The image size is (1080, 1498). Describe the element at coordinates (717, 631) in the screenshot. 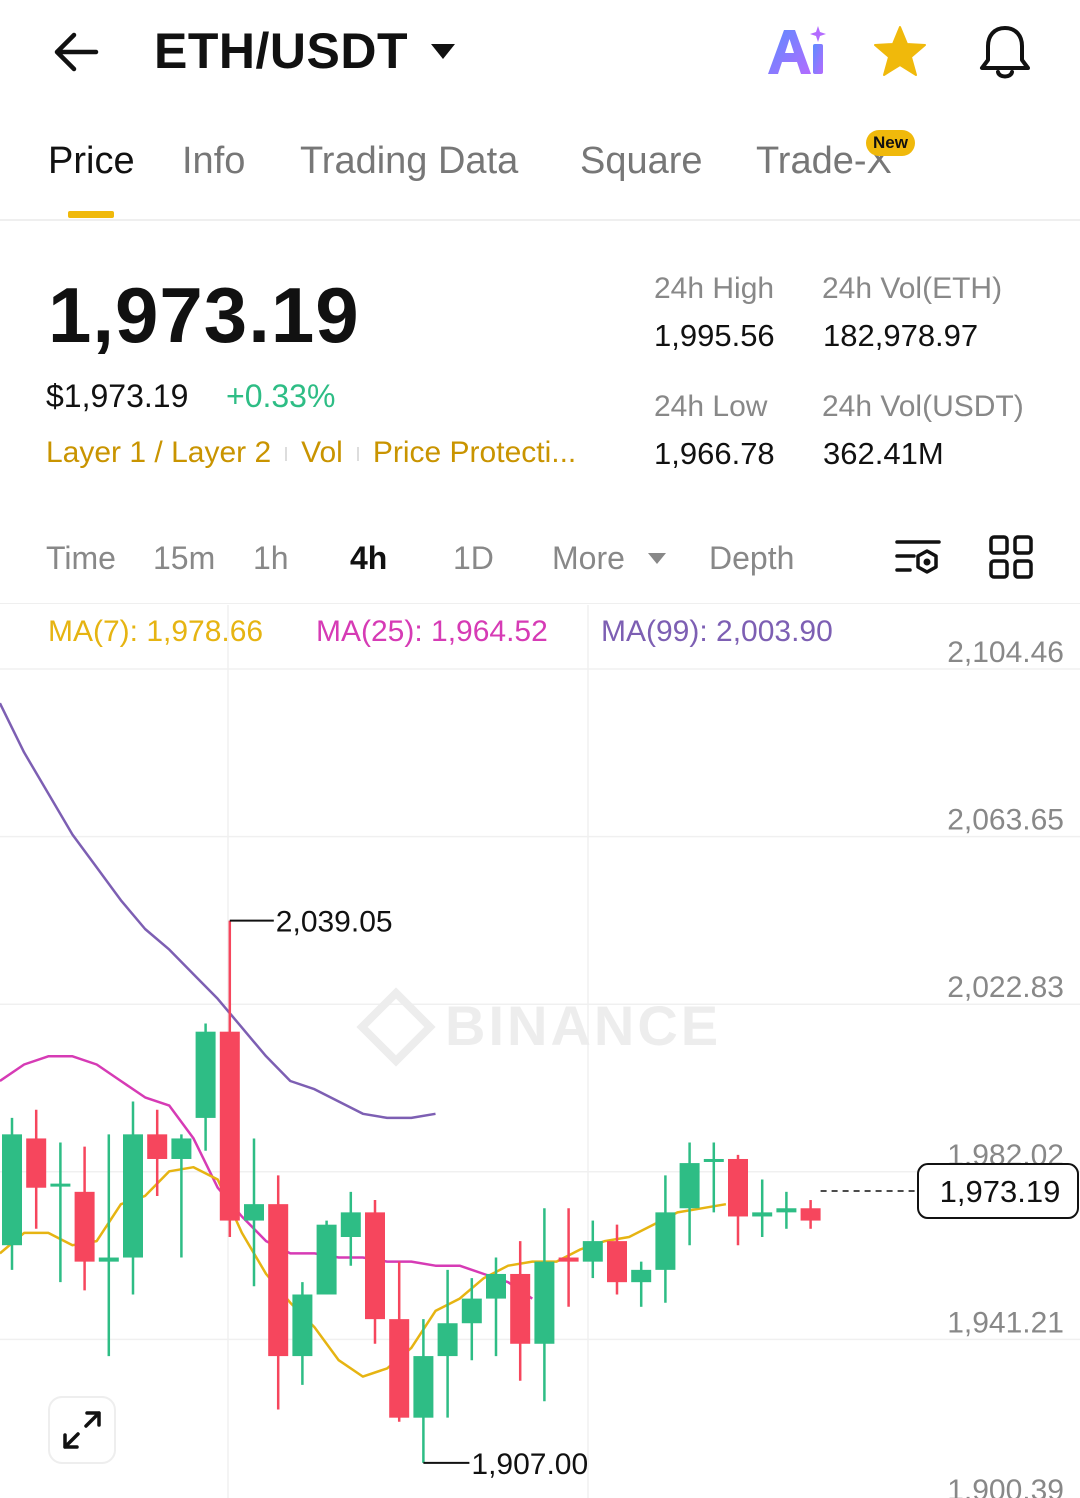

I see `ma99-legend: MA(99): 2,003.90` at that location.